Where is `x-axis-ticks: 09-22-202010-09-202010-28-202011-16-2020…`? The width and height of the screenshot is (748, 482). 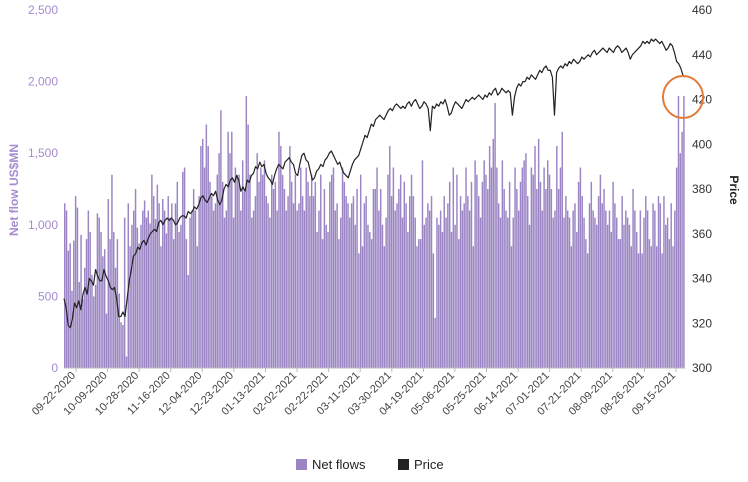
x-axis-ticks: 09-22-202010-09-202010-28-202011-16-2020… is located at coordinates (354, 393).